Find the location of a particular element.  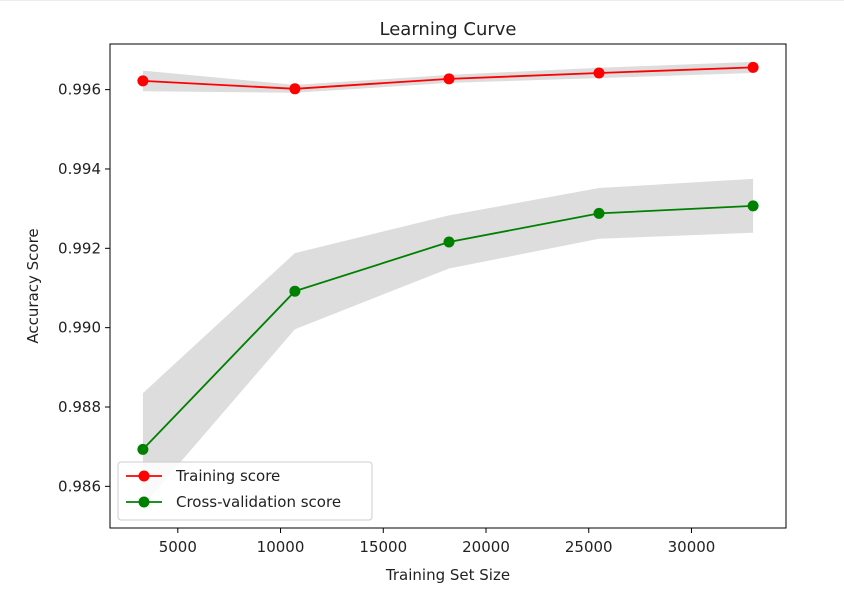

legend-label-0: Training score is located at coordinates (227, 476).